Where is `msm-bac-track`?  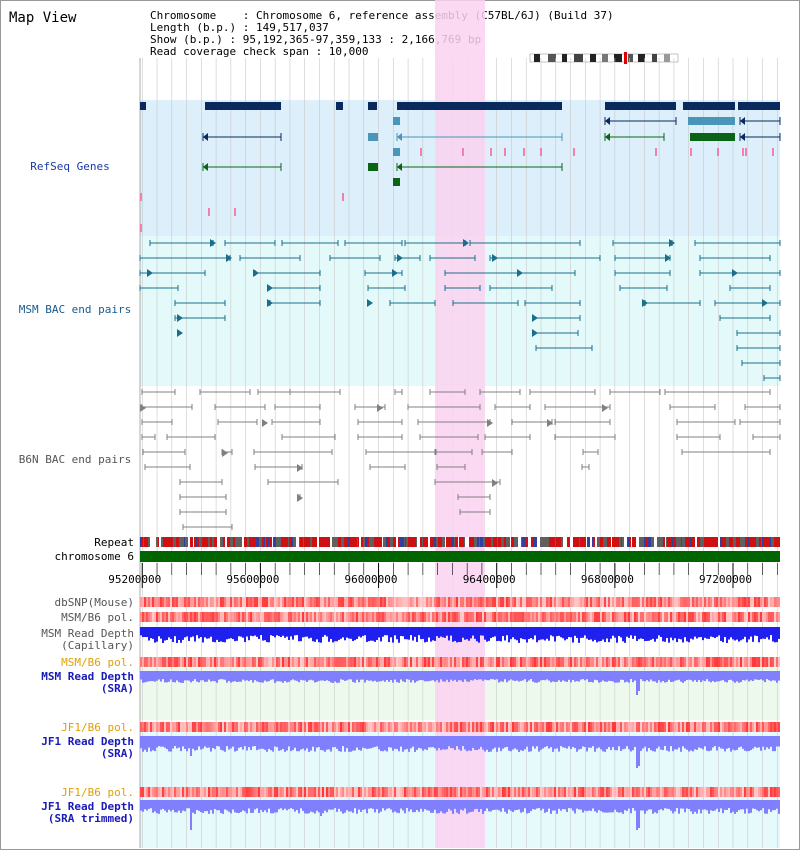
msm-bac-track is located at coordinates (460, 310).